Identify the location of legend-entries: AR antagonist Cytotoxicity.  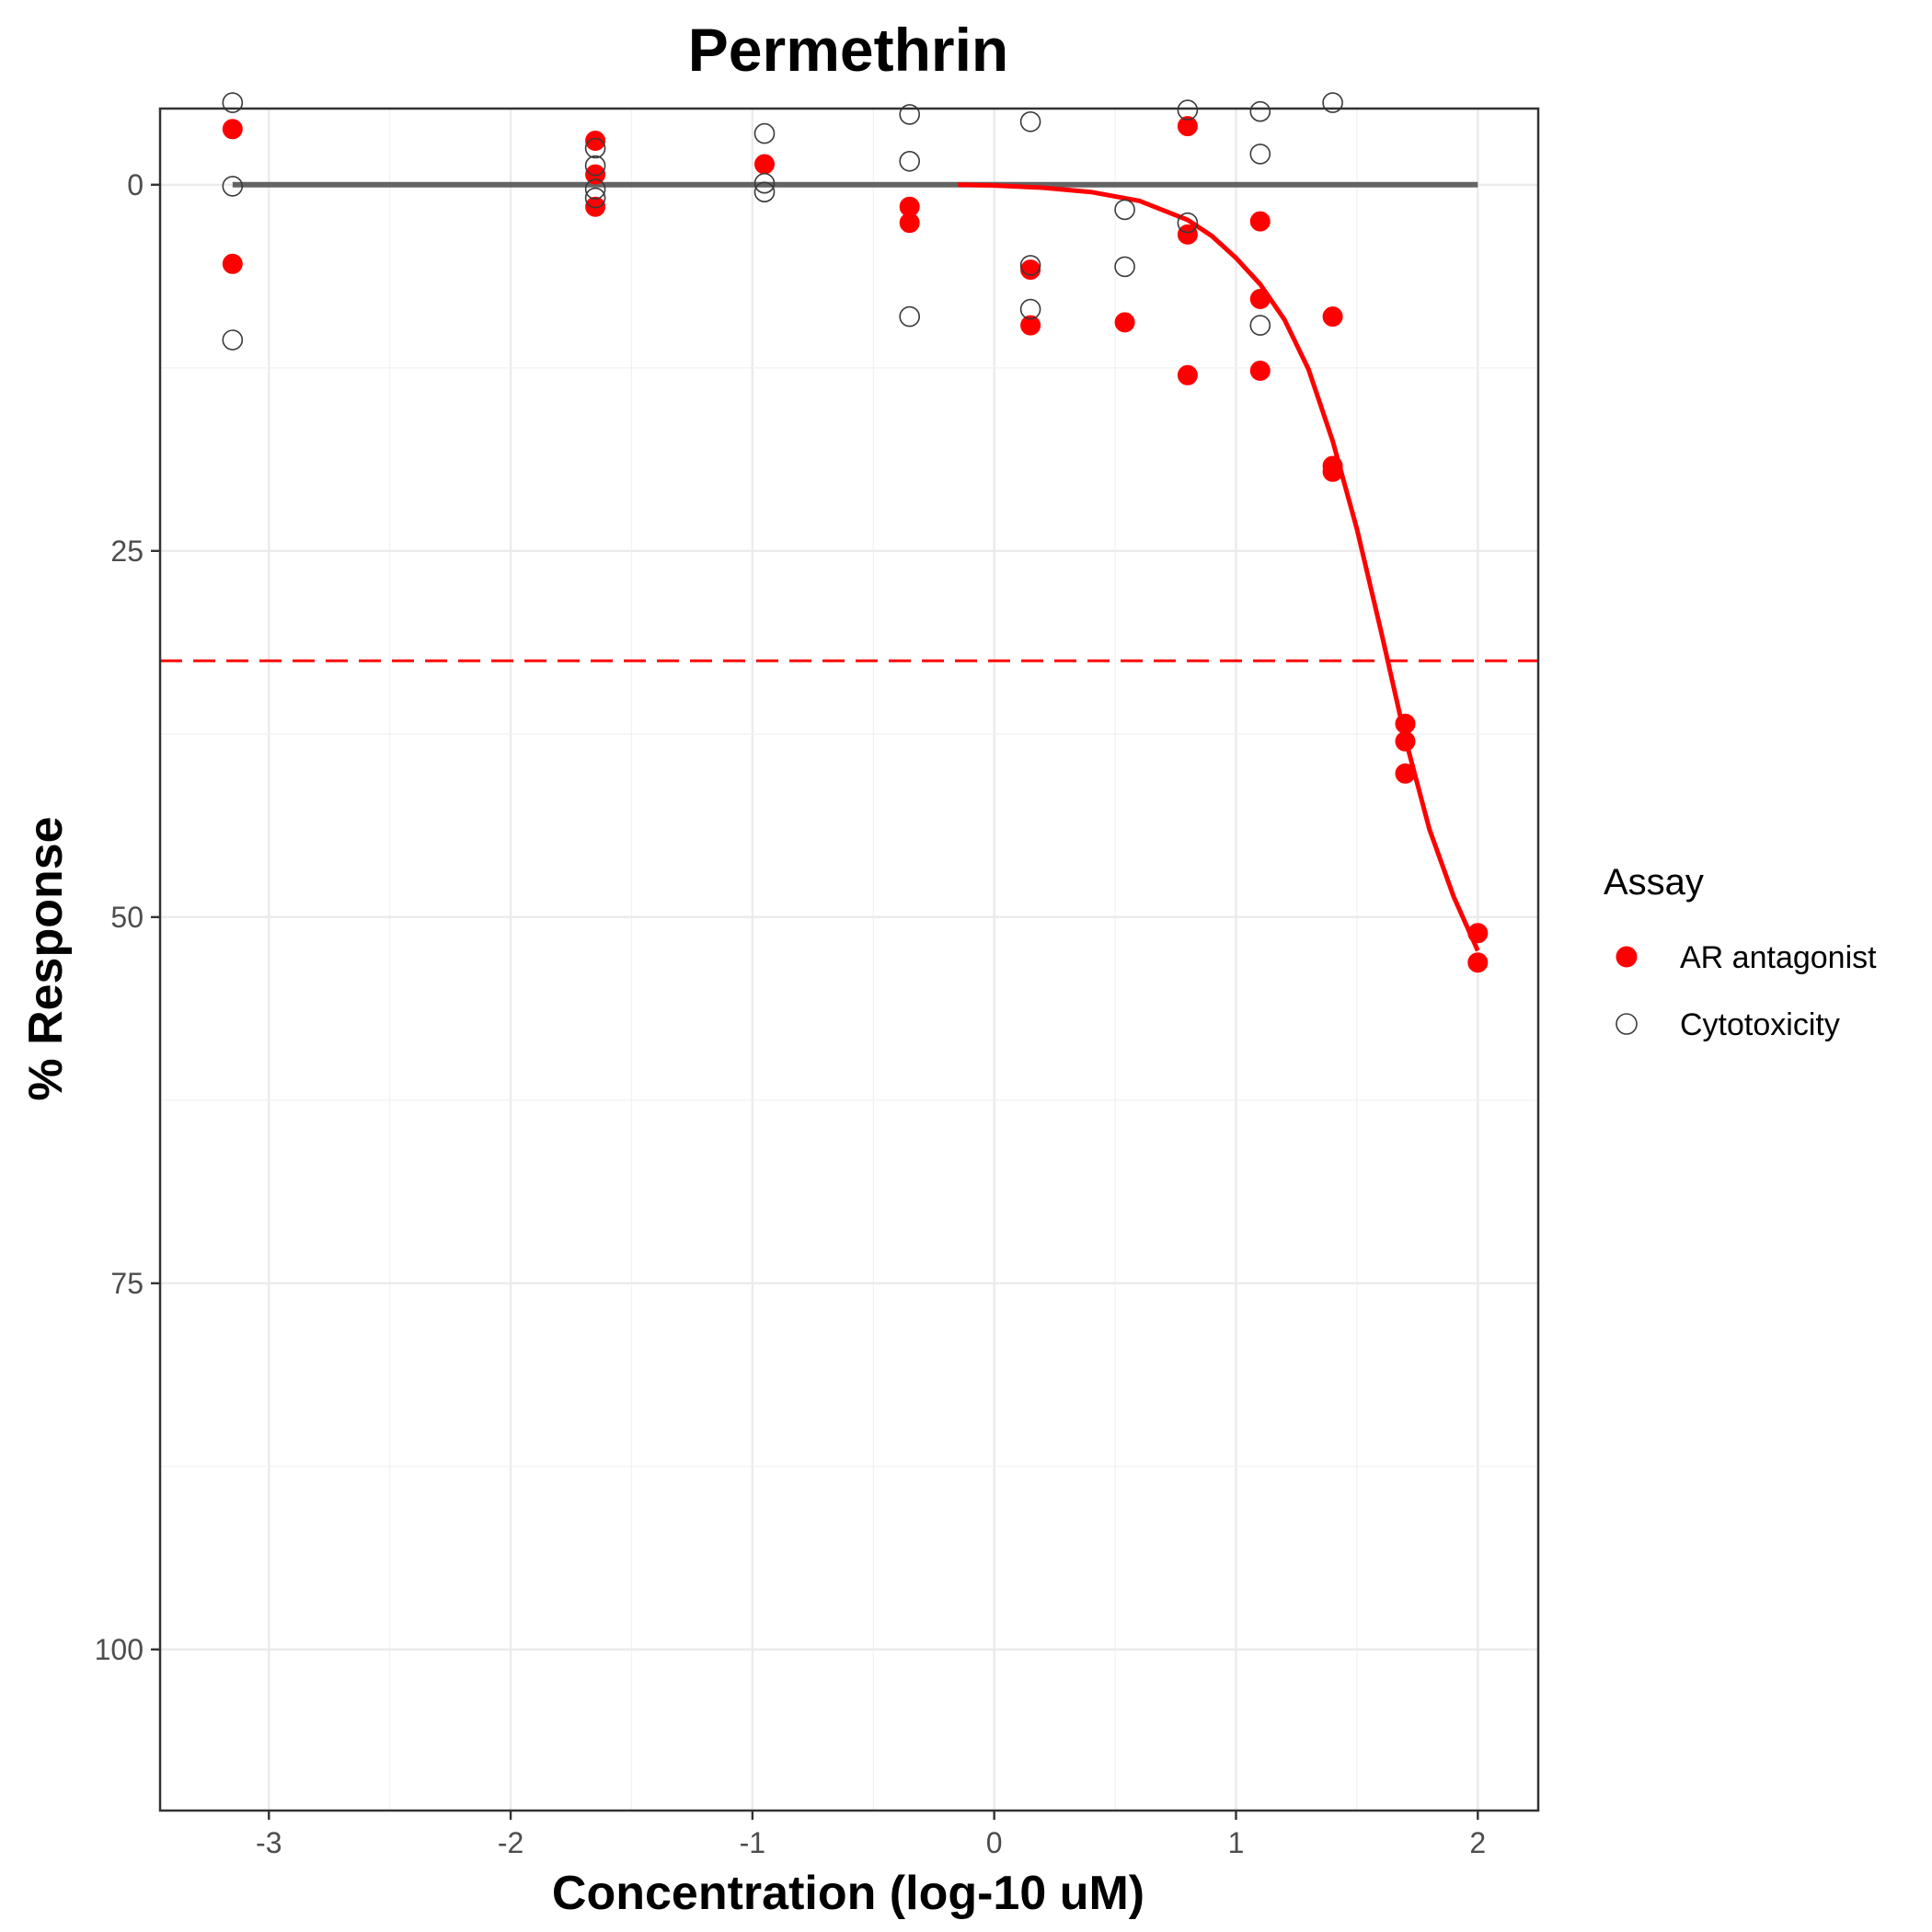
(1746, 991).